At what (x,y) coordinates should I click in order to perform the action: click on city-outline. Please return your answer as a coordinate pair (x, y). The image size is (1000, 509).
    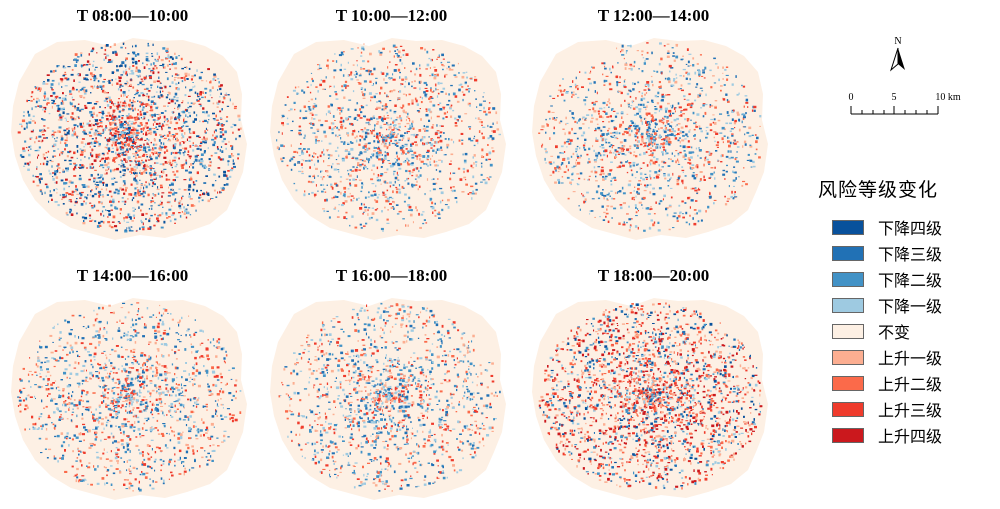
    Looking at the image, I should click on (388, 139).